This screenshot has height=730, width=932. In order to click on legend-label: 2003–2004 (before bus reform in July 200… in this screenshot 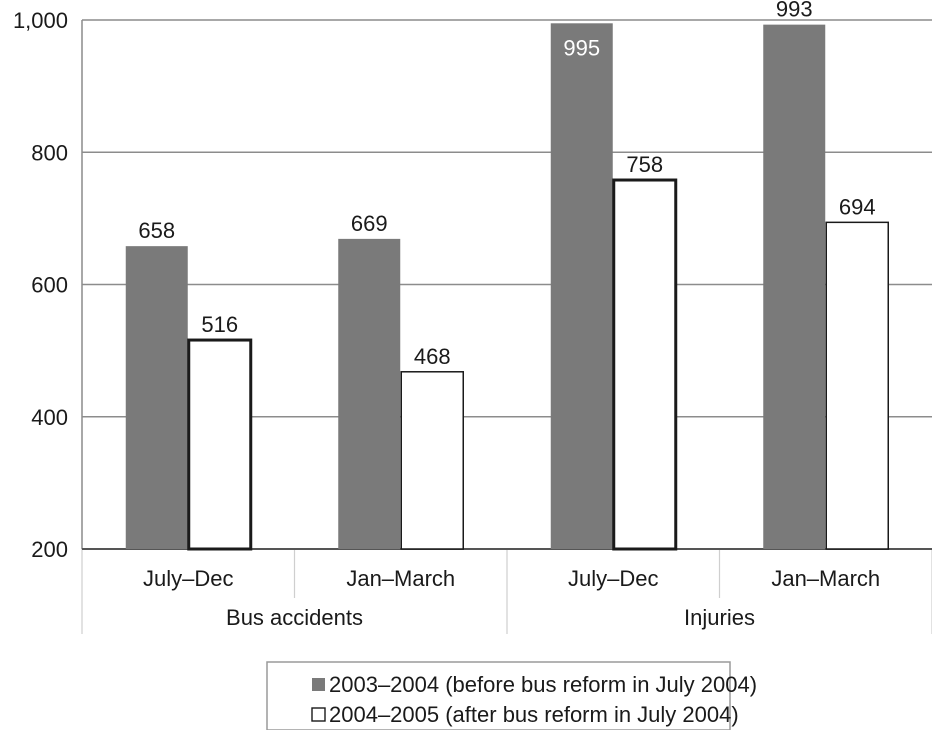, I will do `click(543, 684)`.